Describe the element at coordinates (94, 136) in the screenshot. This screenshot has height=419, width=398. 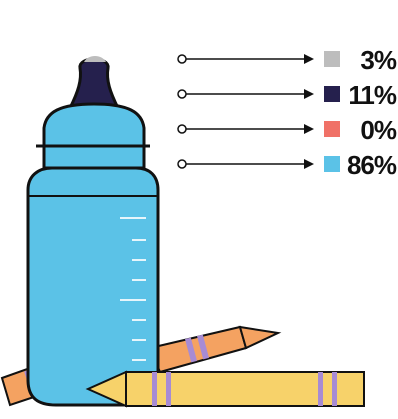
I see `bottle-collar` at that location.